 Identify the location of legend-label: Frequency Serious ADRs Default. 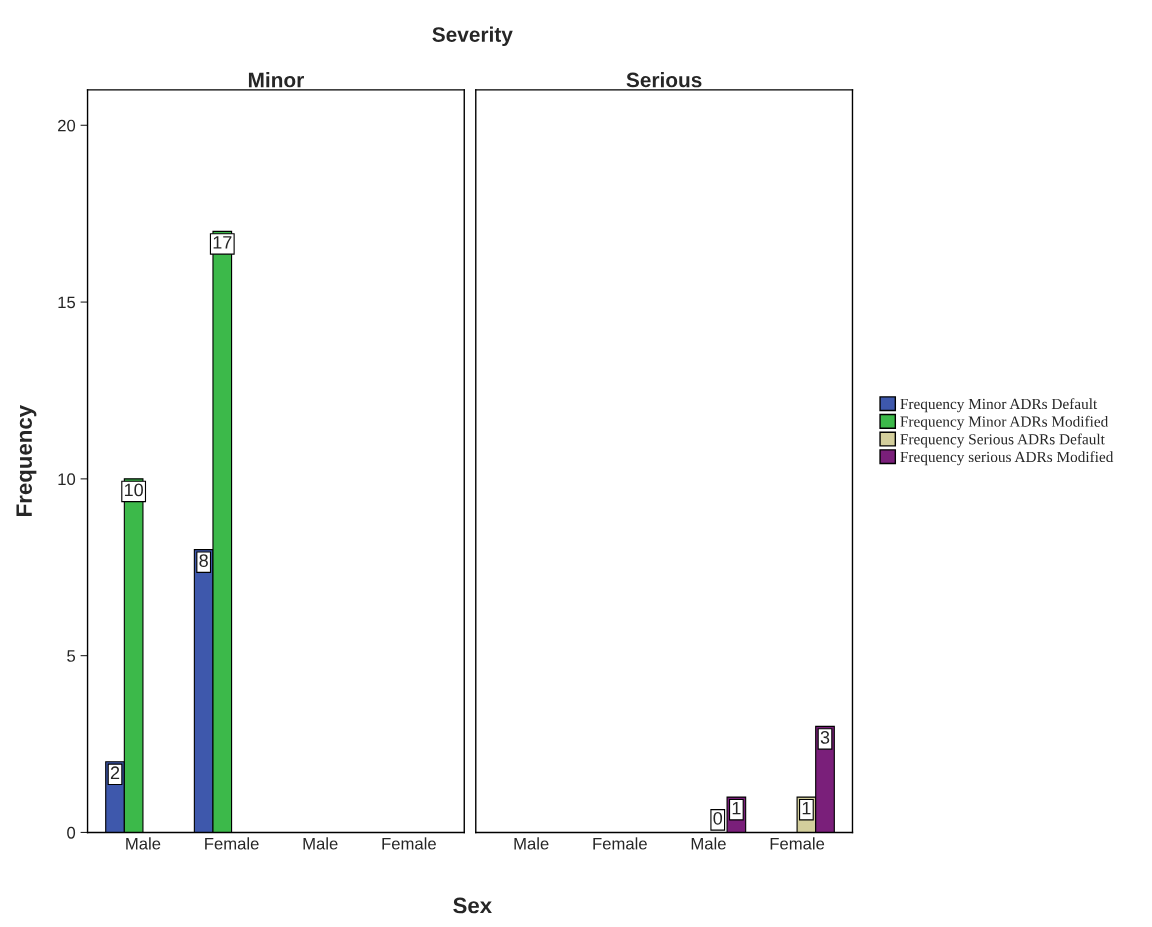
(1002, 440).